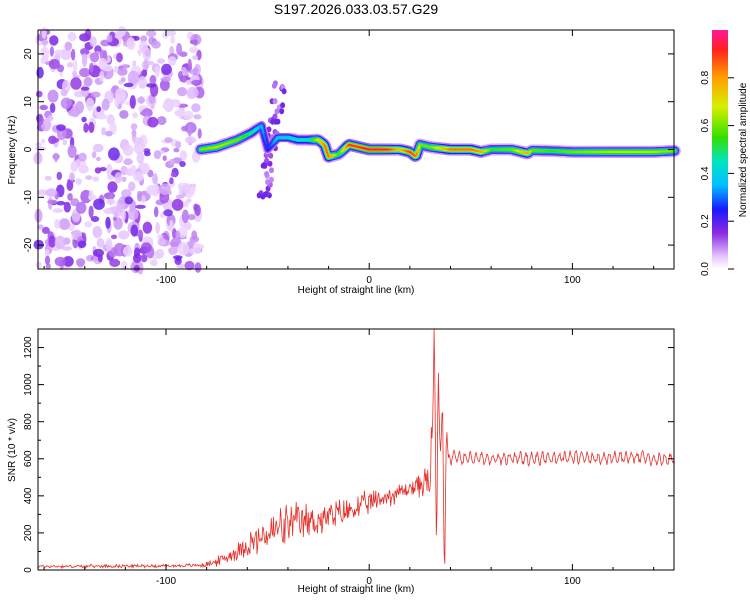  What do you see at coordinates (28, 495) in the screenshot?
I see `y-tick-label: 400` at bounding box center [28, 495].